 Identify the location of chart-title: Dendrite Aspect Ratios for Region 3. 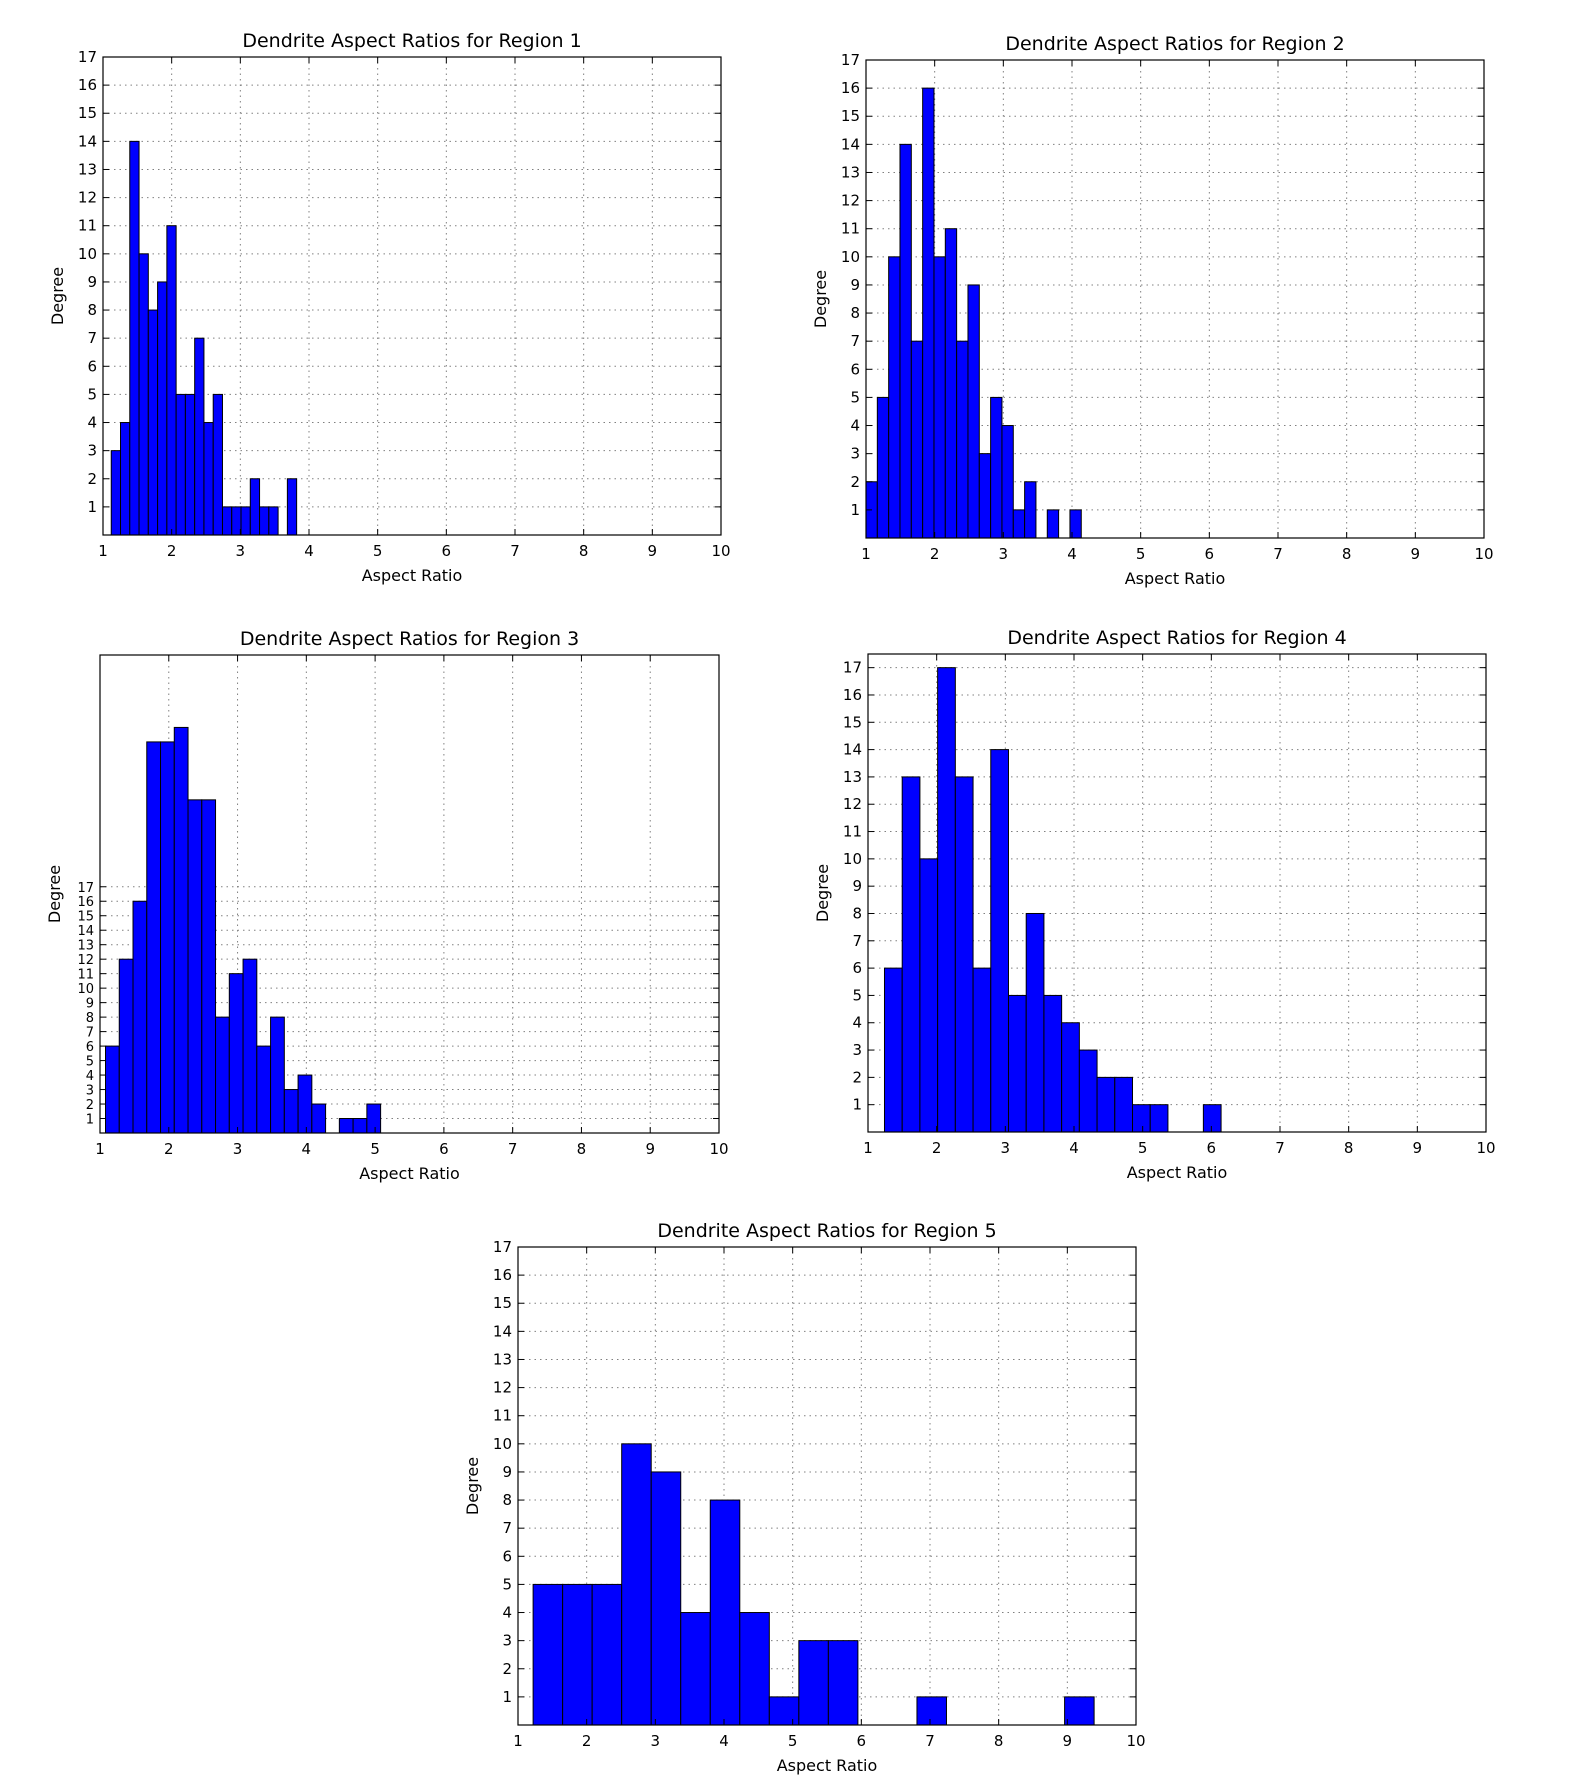
(409, 639).